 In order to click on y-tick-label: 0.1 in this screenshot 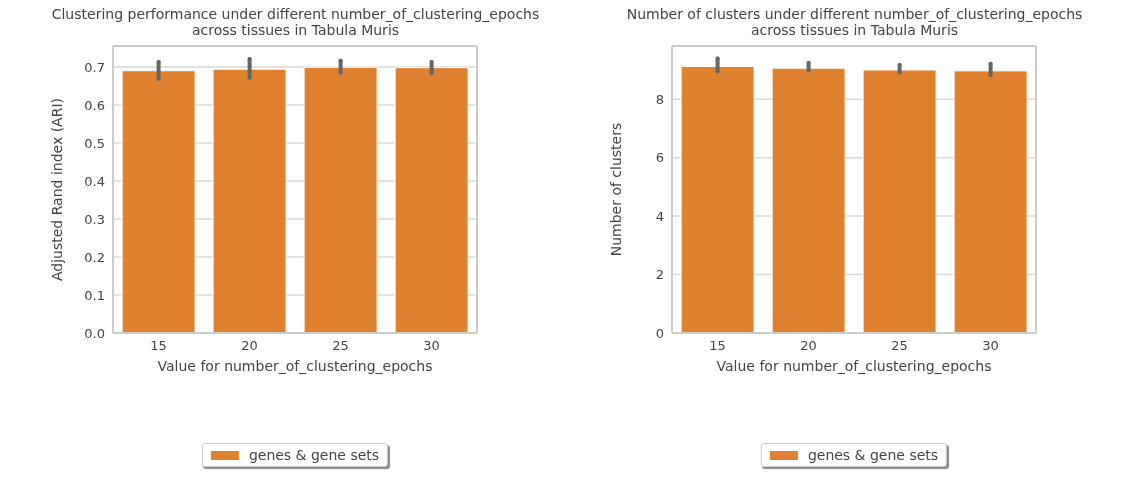, I will do `click(94, 295)`.